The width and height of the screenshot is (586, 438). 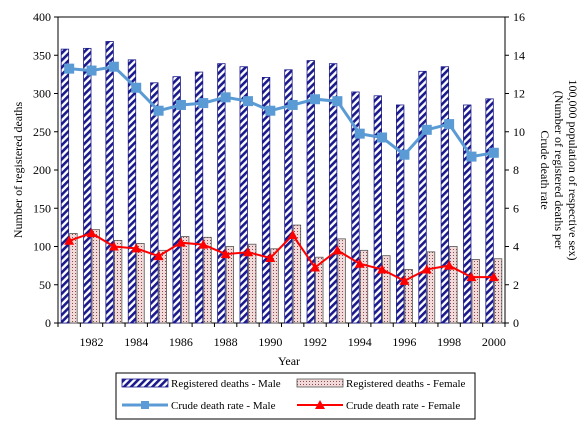 What do you see at coordinates (288, 196) in the screenshot?
I see `bar-male-1991` at bounding box center [288, 196].